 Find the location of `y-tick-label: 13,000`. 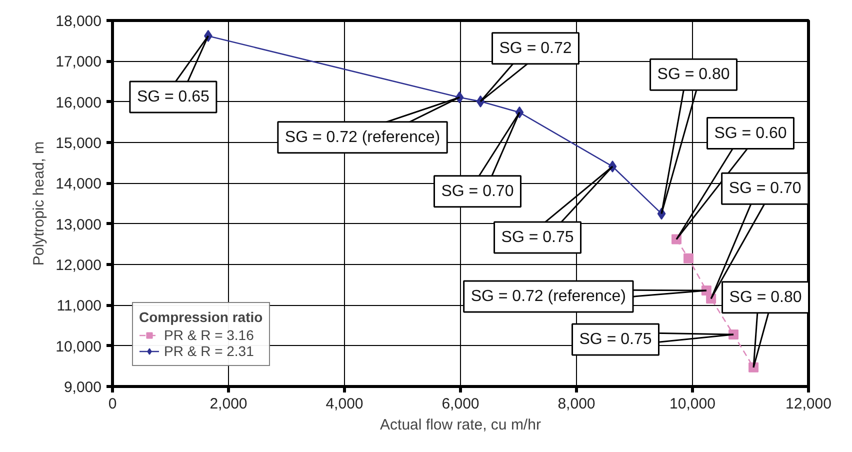

y-tick-label: 13,000 is located at coordinates (79, 225).